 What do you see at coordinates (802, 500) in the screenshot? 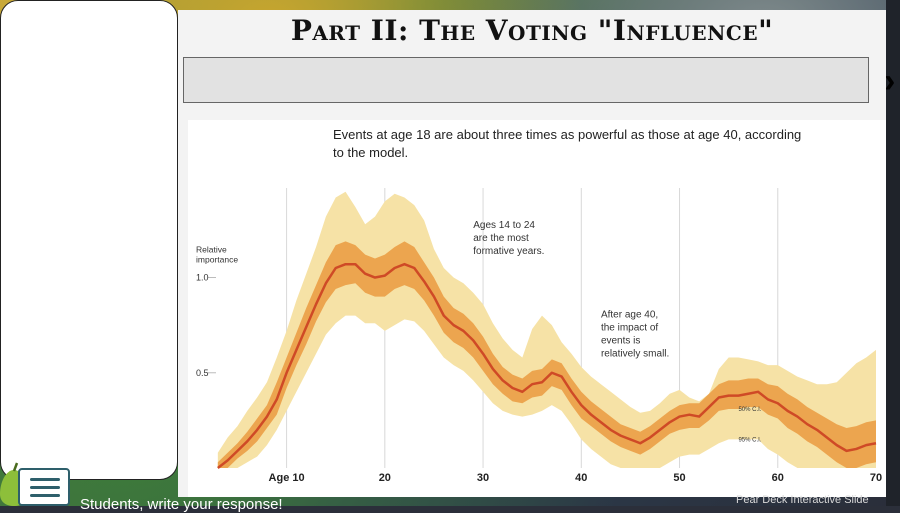
I see `pear-deck-label: Pear Deck Interactive Slide` at bounding box center [802, 500].